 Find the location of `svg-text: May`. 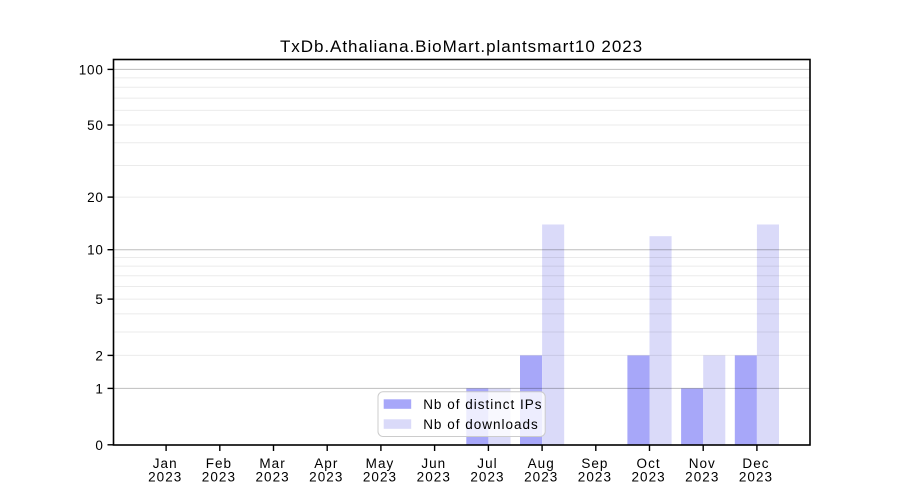

svg-text: May is located at coordinates (380, 463).